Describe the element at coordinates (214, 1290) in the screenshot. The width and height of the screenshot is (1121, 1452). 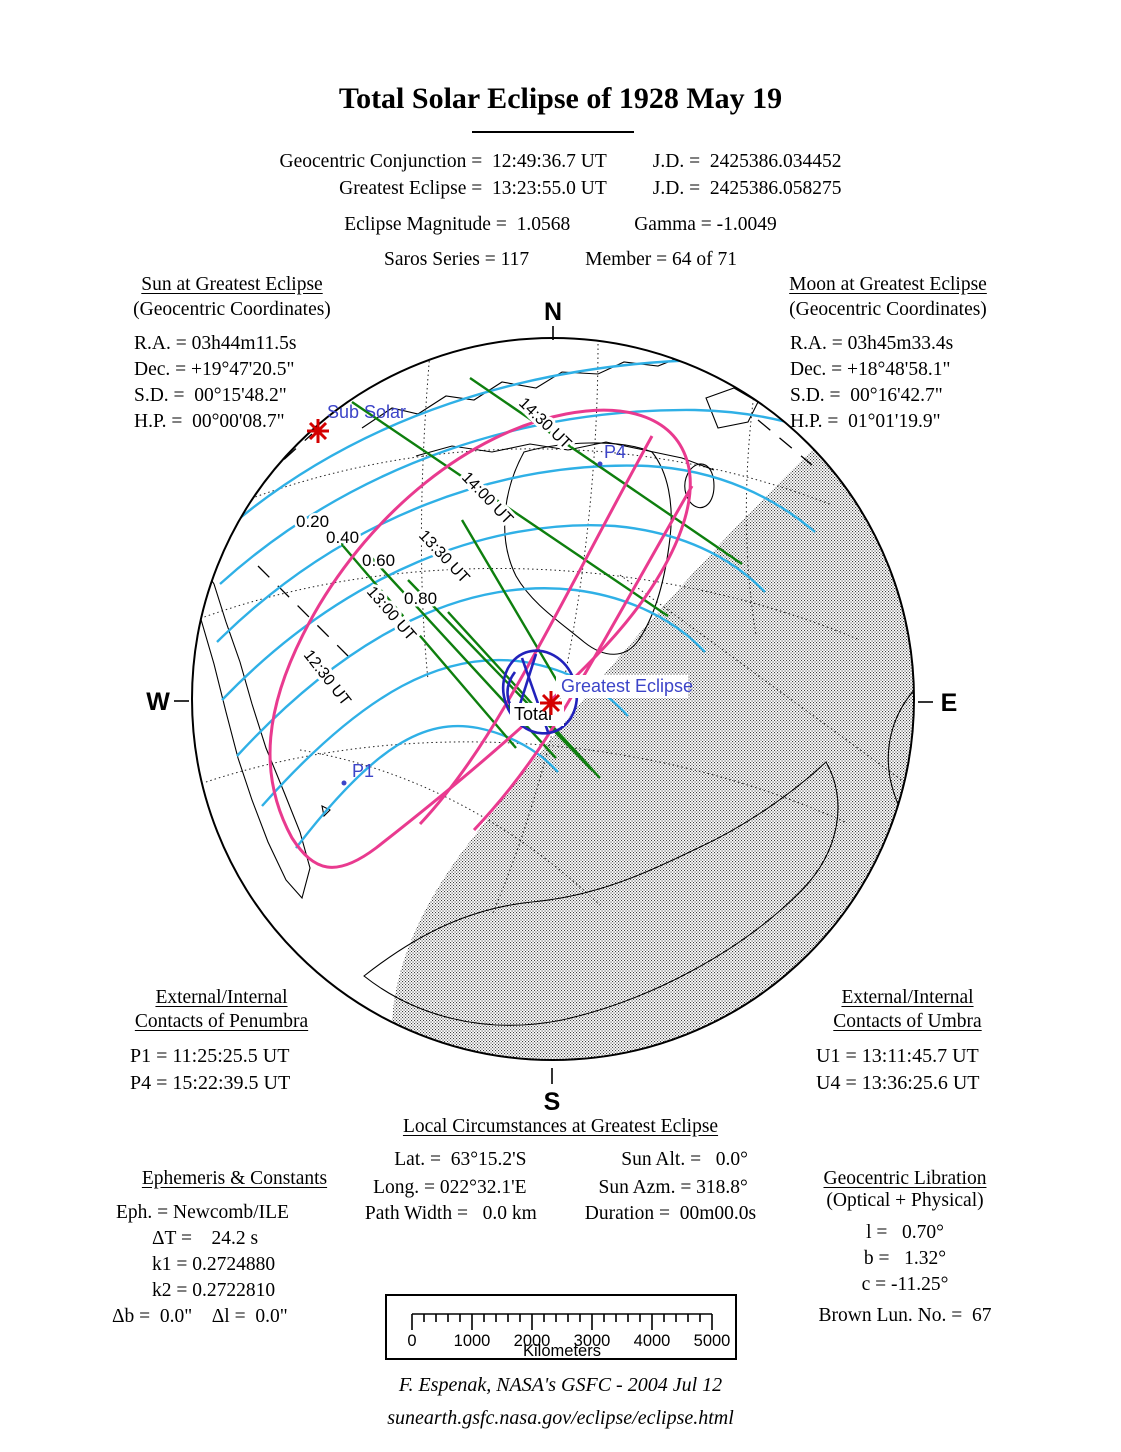
I see `ephemeris-k2: k2 = 0.2722810` at that location.